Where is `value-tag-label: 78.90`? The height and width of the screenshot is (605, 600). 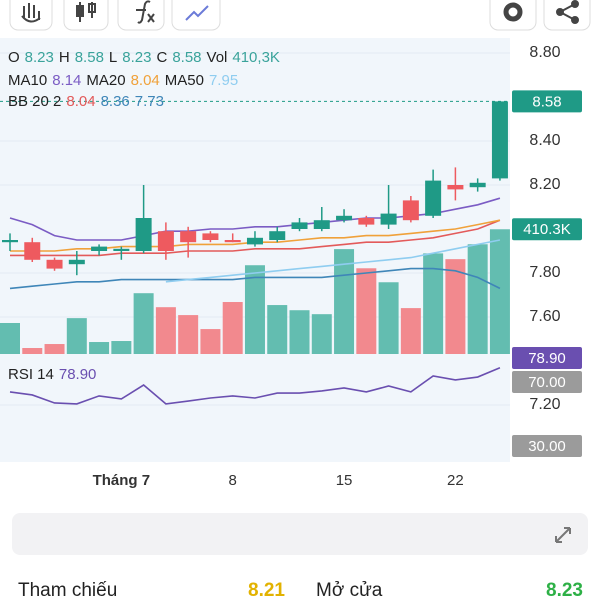
value-tag-label: 78.90 is located at coordinates (547, 358).